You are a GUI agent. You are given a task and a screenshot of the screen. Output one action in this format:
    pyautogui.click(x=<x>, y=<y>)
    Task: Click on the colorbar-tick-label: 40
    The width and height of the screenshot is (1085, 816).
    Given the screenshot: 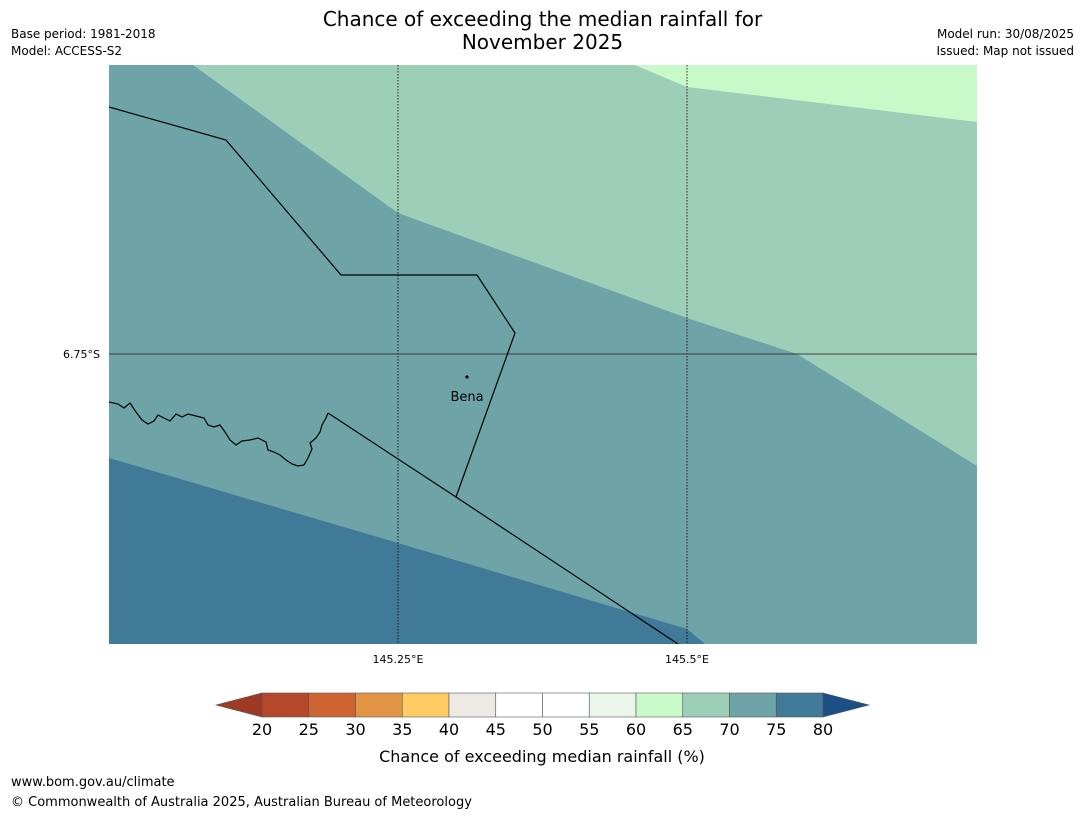 What is the action you would take?
    pyautogui.click(x=449, y=729)
    